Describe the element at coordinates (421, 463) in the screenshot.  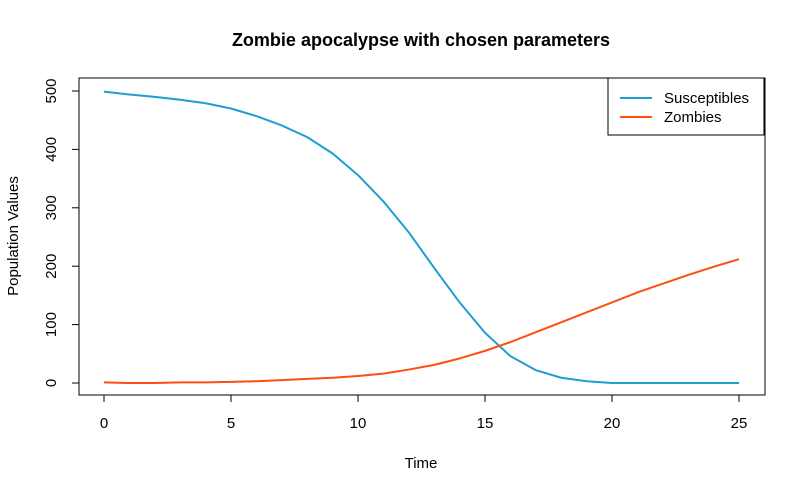
I see `x-axis-label: Time` at that location.